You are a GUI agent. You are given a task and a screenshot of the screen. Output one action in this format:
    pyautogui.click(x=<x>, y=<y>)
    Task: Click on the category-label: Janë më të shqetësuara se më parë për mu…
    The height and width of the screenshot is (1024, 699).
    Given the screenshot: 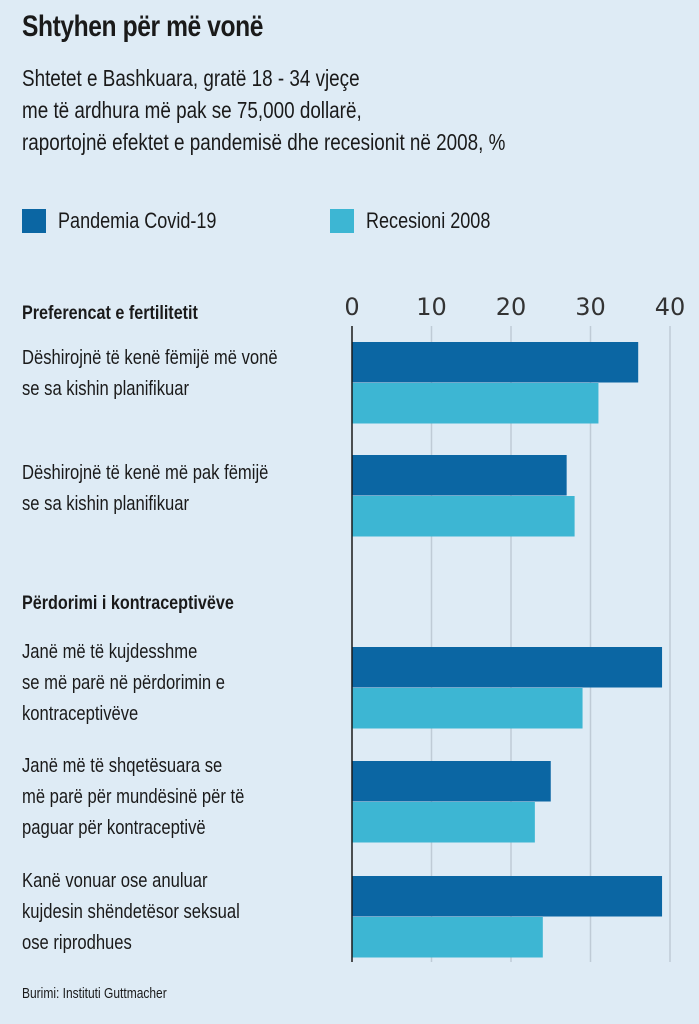 What is the action you would take?
    pyautogui.click(x=133, y=797)
    